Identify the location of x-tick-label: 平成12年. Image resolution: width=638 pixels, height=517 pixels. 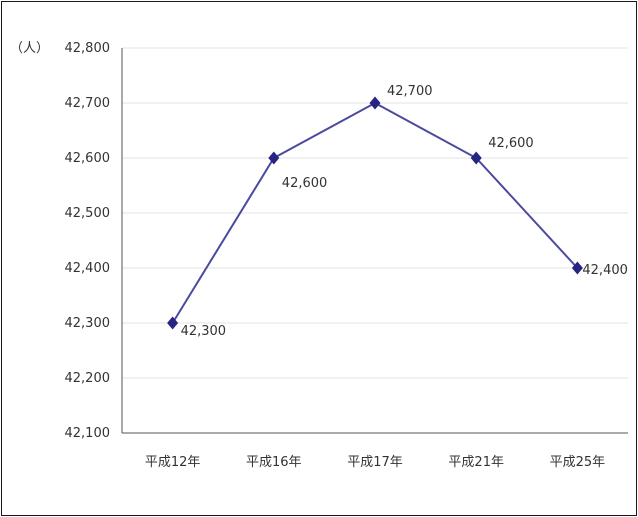
(173, 462).